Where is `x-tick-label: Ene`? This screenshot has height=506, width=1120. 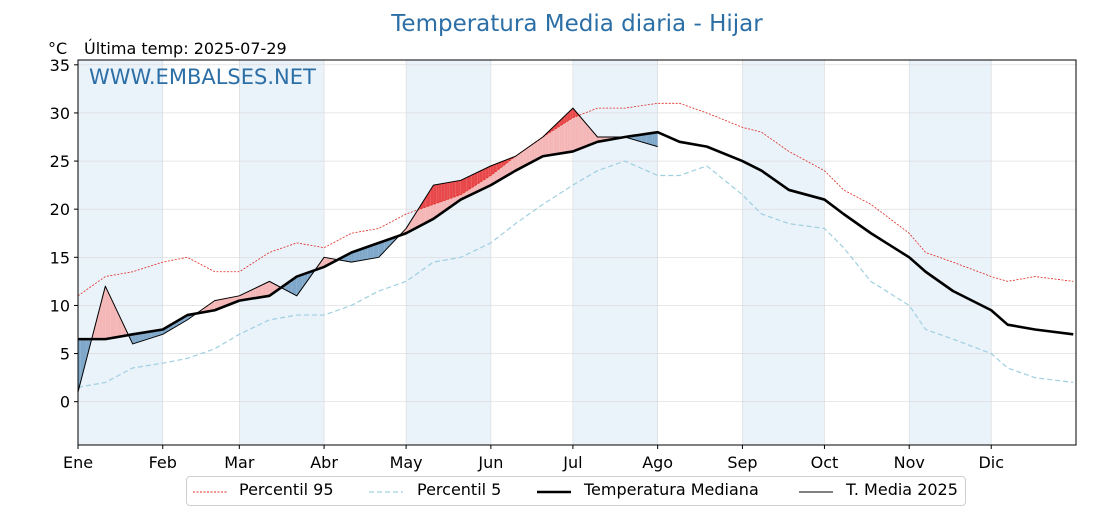 x-tick-label: Ene is located at coordinates (78, 462).